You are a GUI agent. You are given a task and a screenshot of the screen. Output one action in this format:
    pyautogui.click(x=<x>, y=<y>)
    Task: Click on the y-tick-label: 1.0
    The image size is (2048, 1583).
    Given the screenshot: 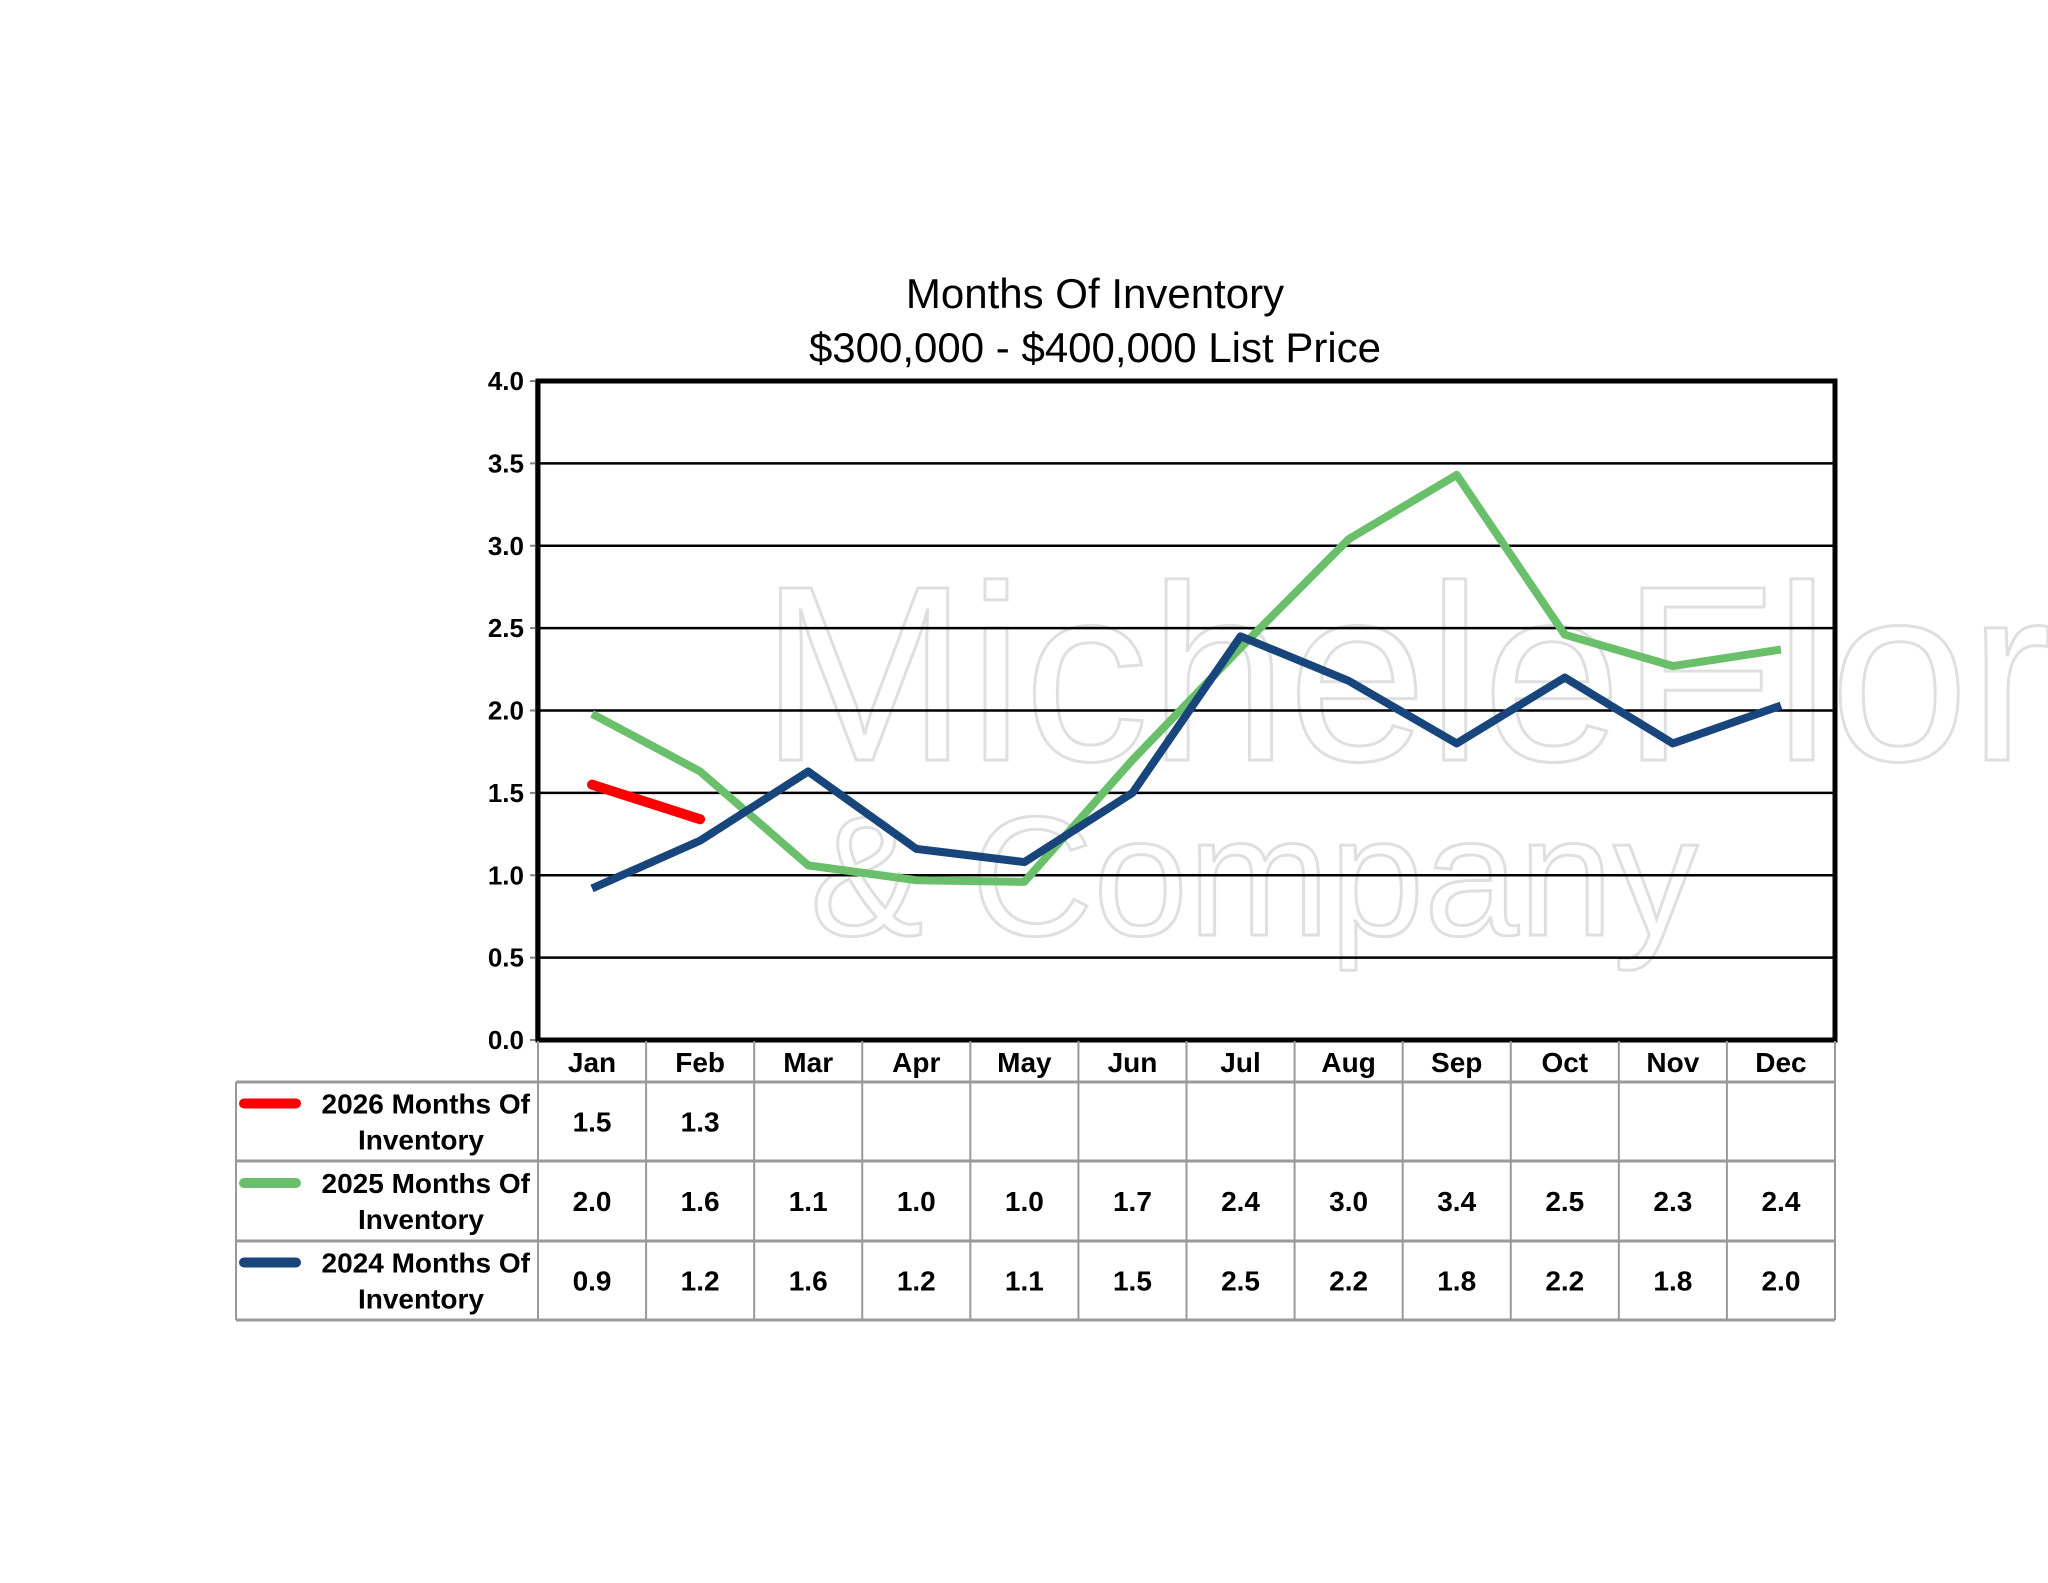 What is the action you would take?
    pyautogui.click(x=506, y=875)
    